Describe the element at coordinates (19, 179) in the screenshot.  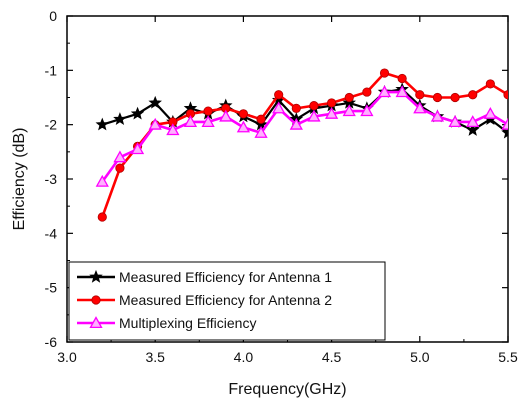
I see `y-axis-label: Efficiency (dB)` at that location.